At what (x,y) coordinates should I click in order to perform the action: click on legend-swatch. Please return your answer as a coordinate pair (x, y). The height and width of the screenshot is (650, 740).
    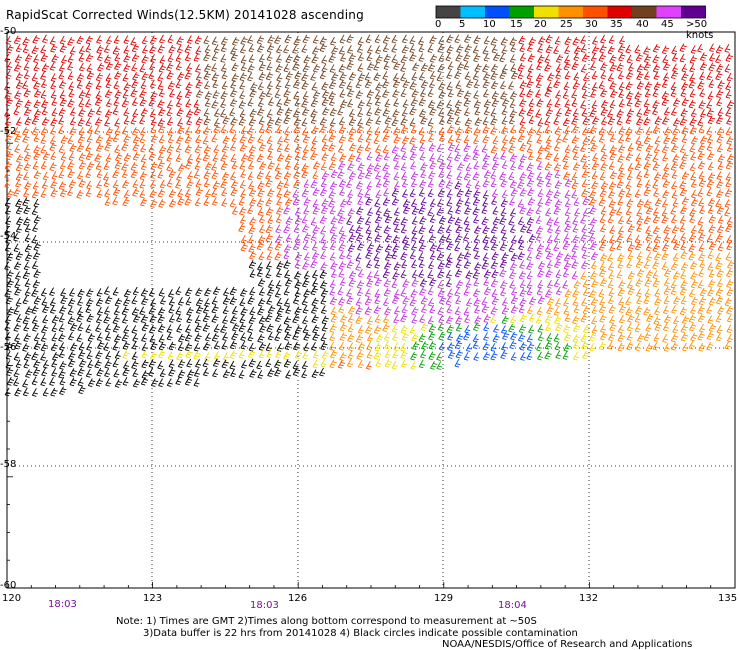
    Looking at the image, I should click on (546, 12).